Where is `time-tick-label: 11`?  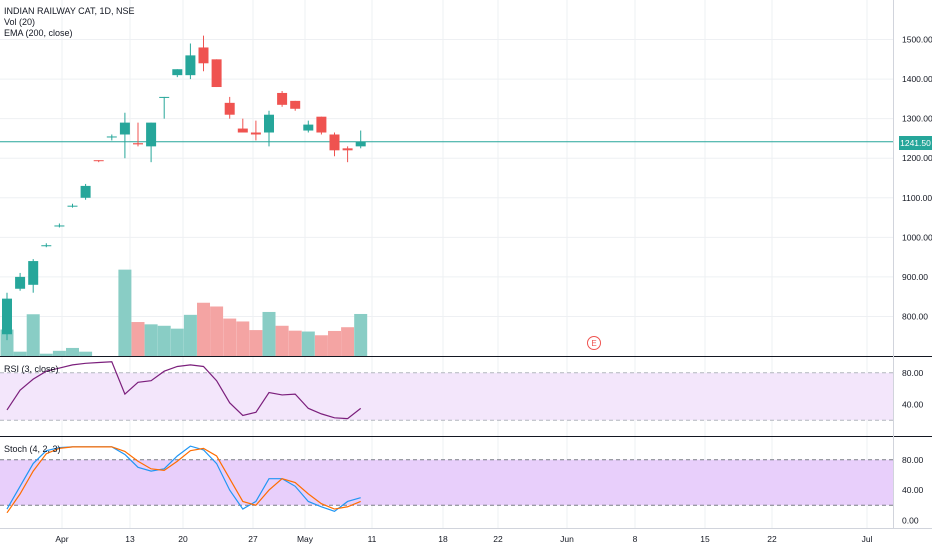
time-tick-label: 11 is located at coordinates (372, 539).